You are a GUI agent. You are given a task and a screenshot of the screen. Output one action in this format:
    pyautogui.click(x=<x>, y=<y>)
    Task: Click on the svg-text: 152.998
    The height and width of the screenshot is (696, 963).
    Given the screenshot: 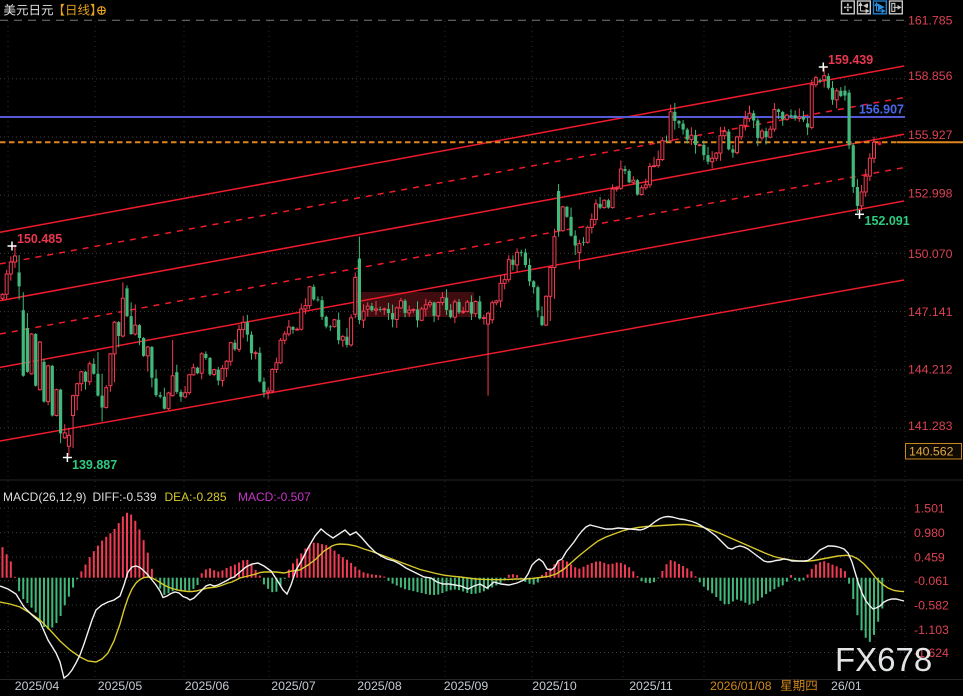 What is the action you would take?
    pyautogui.click(x=930, y=194)
    